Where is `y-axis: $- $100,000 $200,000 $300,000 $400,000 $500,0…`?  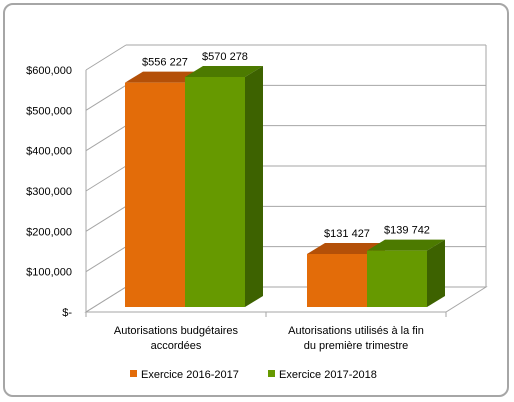
y-axis: $- $100,000 $200,000 $300,000 $400,000 $500,0… is located at coordinates (49, 192).